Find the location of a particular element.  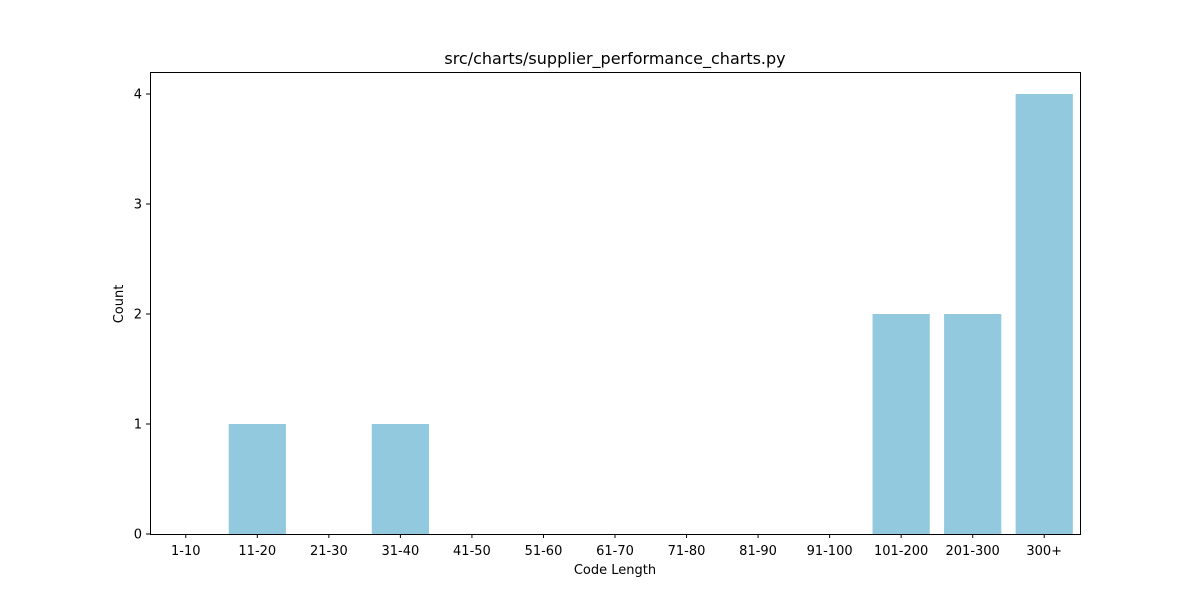

x-tick-label: 81-90 is located at coordinates (758, 551).